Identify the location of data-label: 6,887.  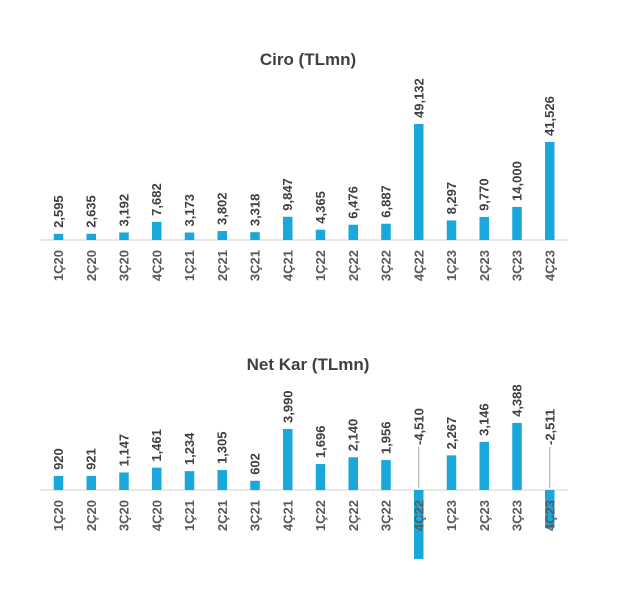
(386, 201).